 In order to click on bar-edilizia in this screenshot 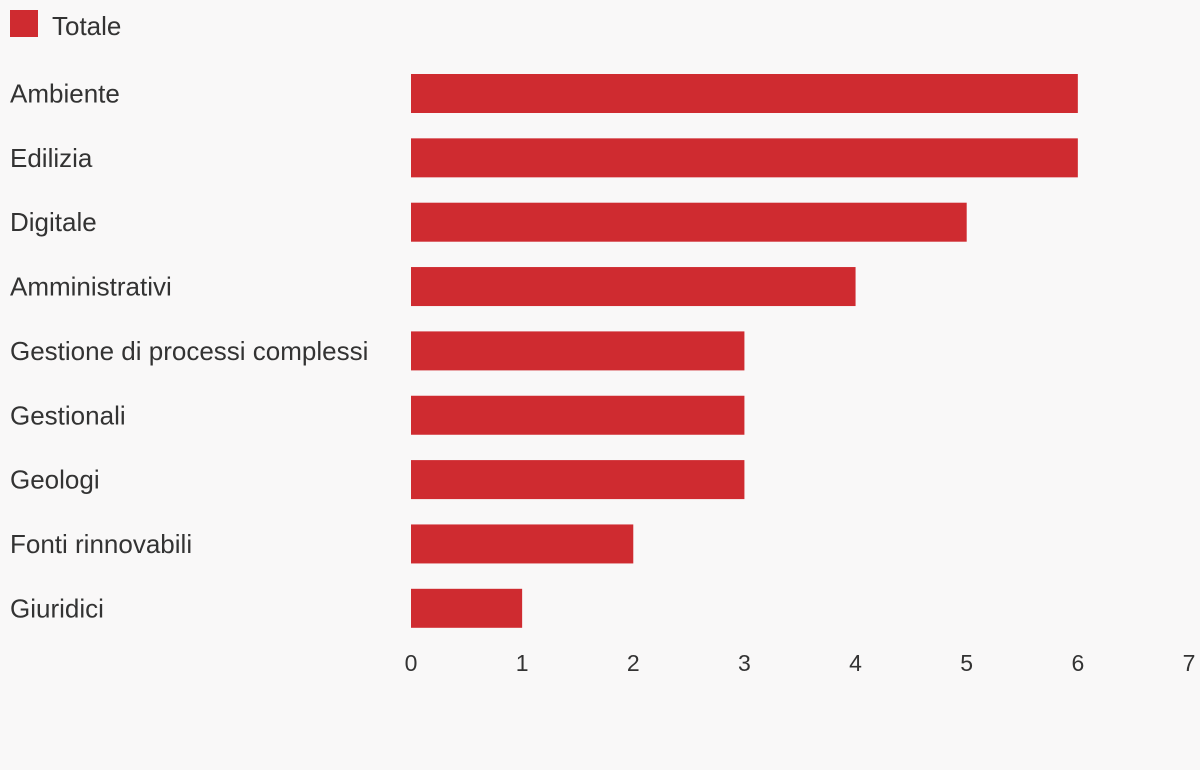, I will do `click(744, 158)`.